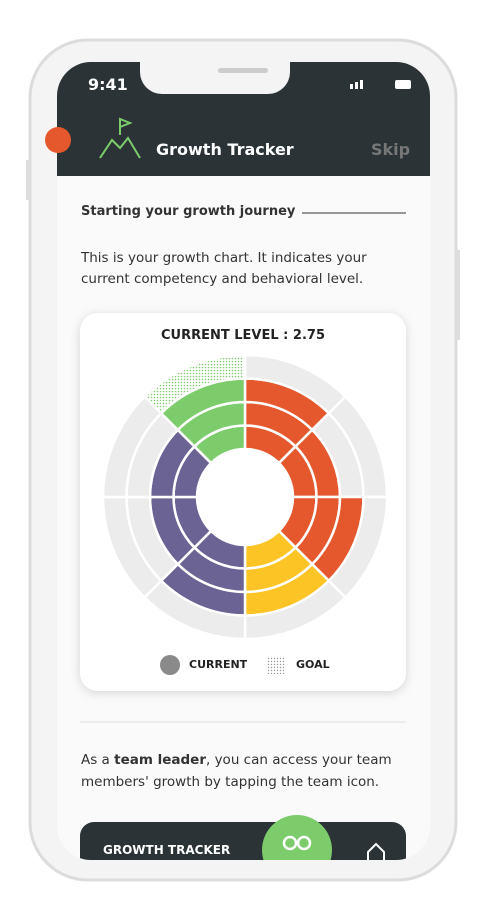  Describe the element at coordinates (108, 84) in the screenshot. I see `status-time: 9:41` at that location.